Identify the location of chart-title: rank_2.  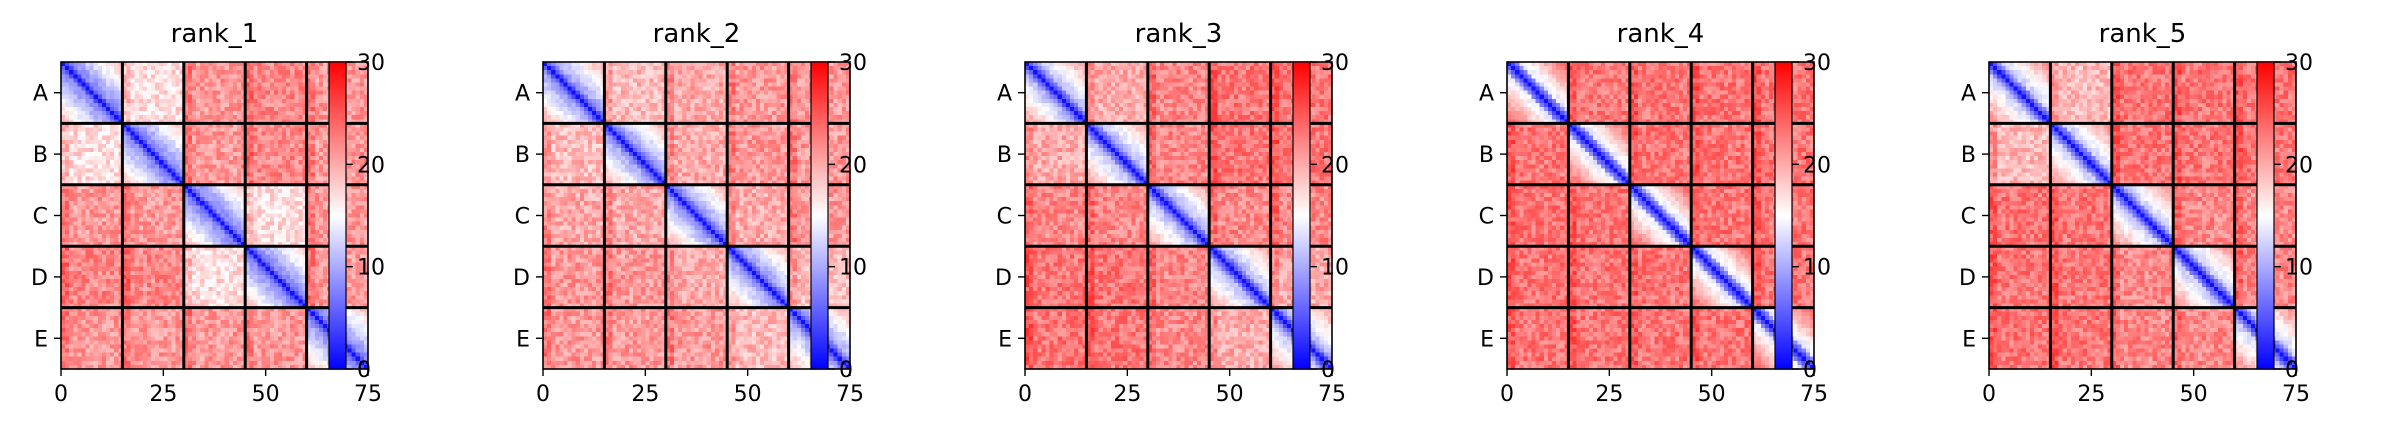
(697, 34).